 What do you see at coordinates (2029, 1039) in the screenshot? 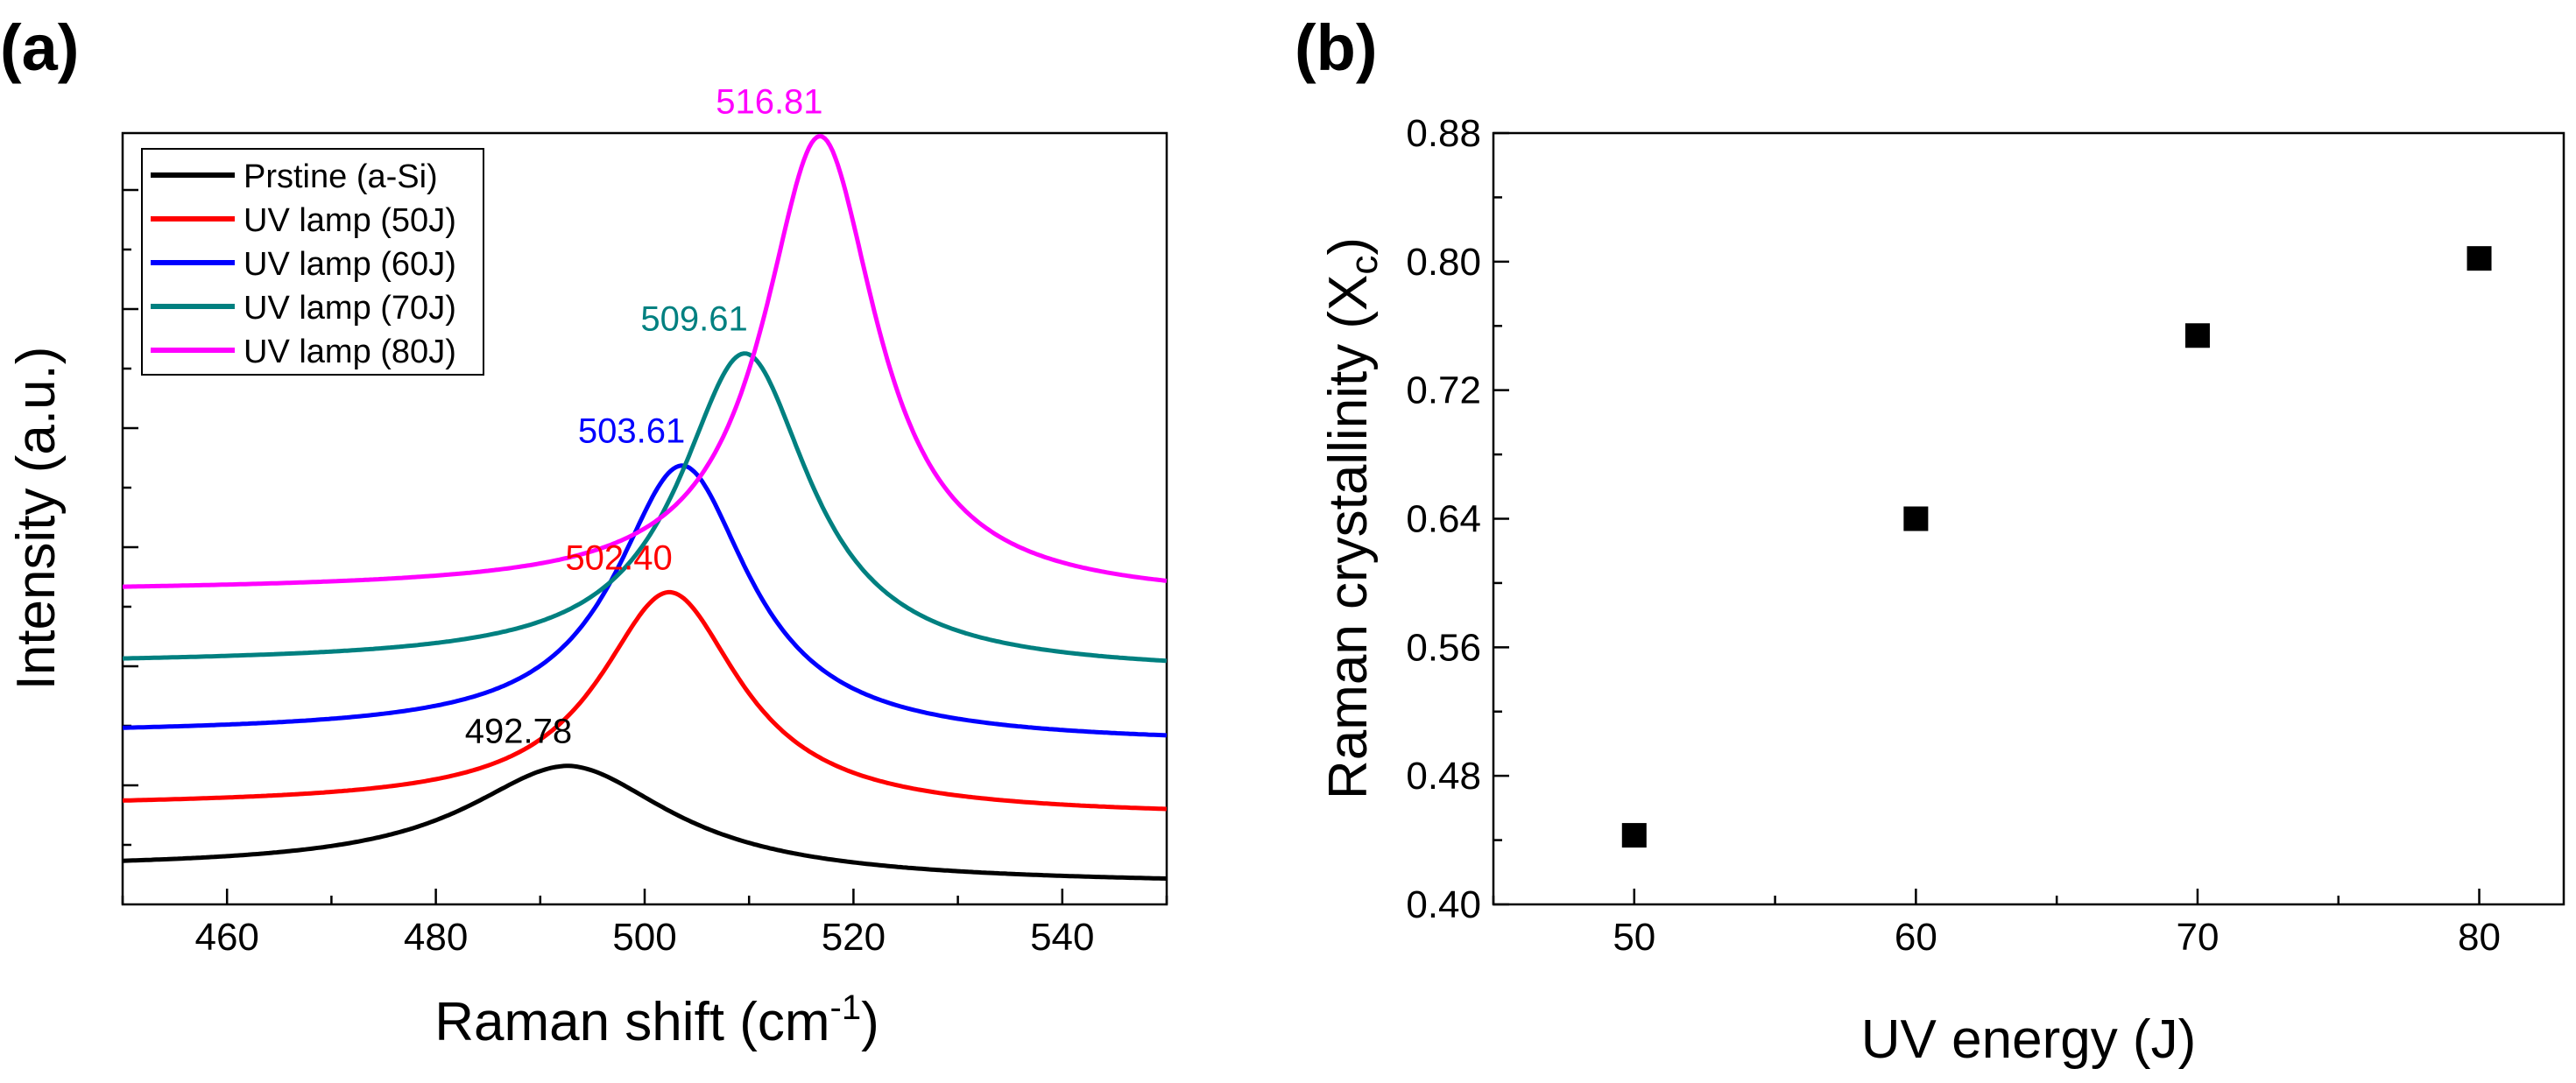
I see `x-axis-label-b: UV energy (J)` at bounding box center [2029, 1039].